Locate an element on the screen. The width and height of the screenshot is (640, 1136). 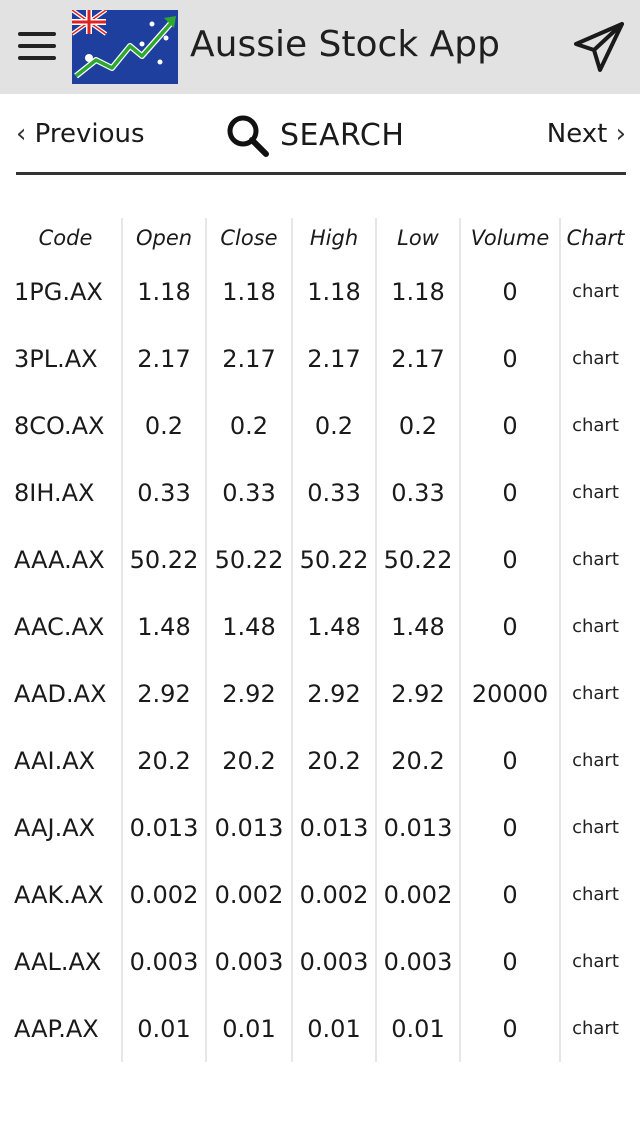
cell-high: 20.2 is located at coordinates (333, 760).